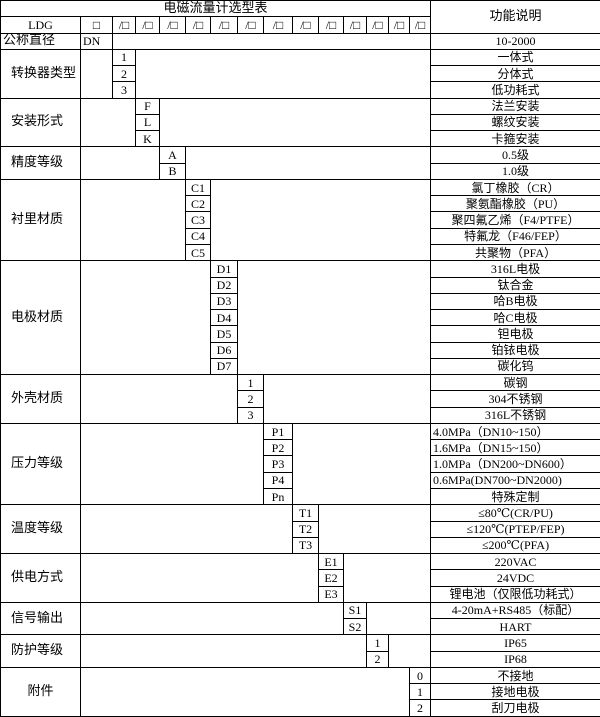 The width and height of the screenshot is (600, 717). I want to click on option-code: T2, so click(306, 529).